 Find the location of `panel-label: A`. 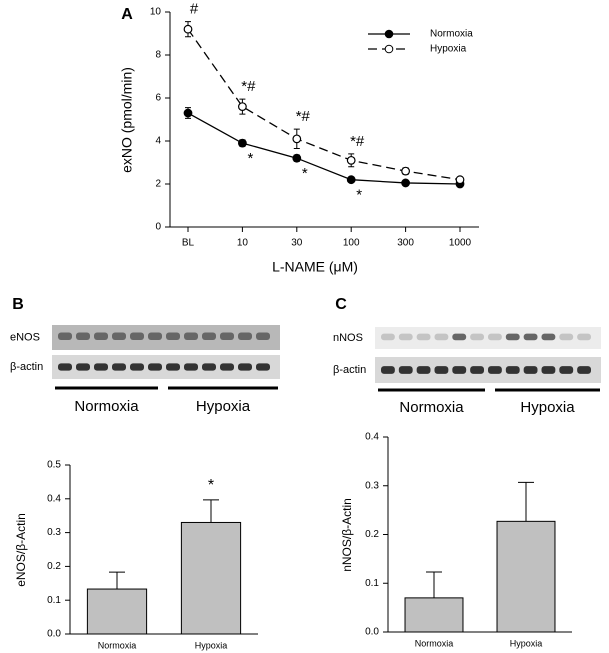

panel-label: A is located at coordinates (127, 14).